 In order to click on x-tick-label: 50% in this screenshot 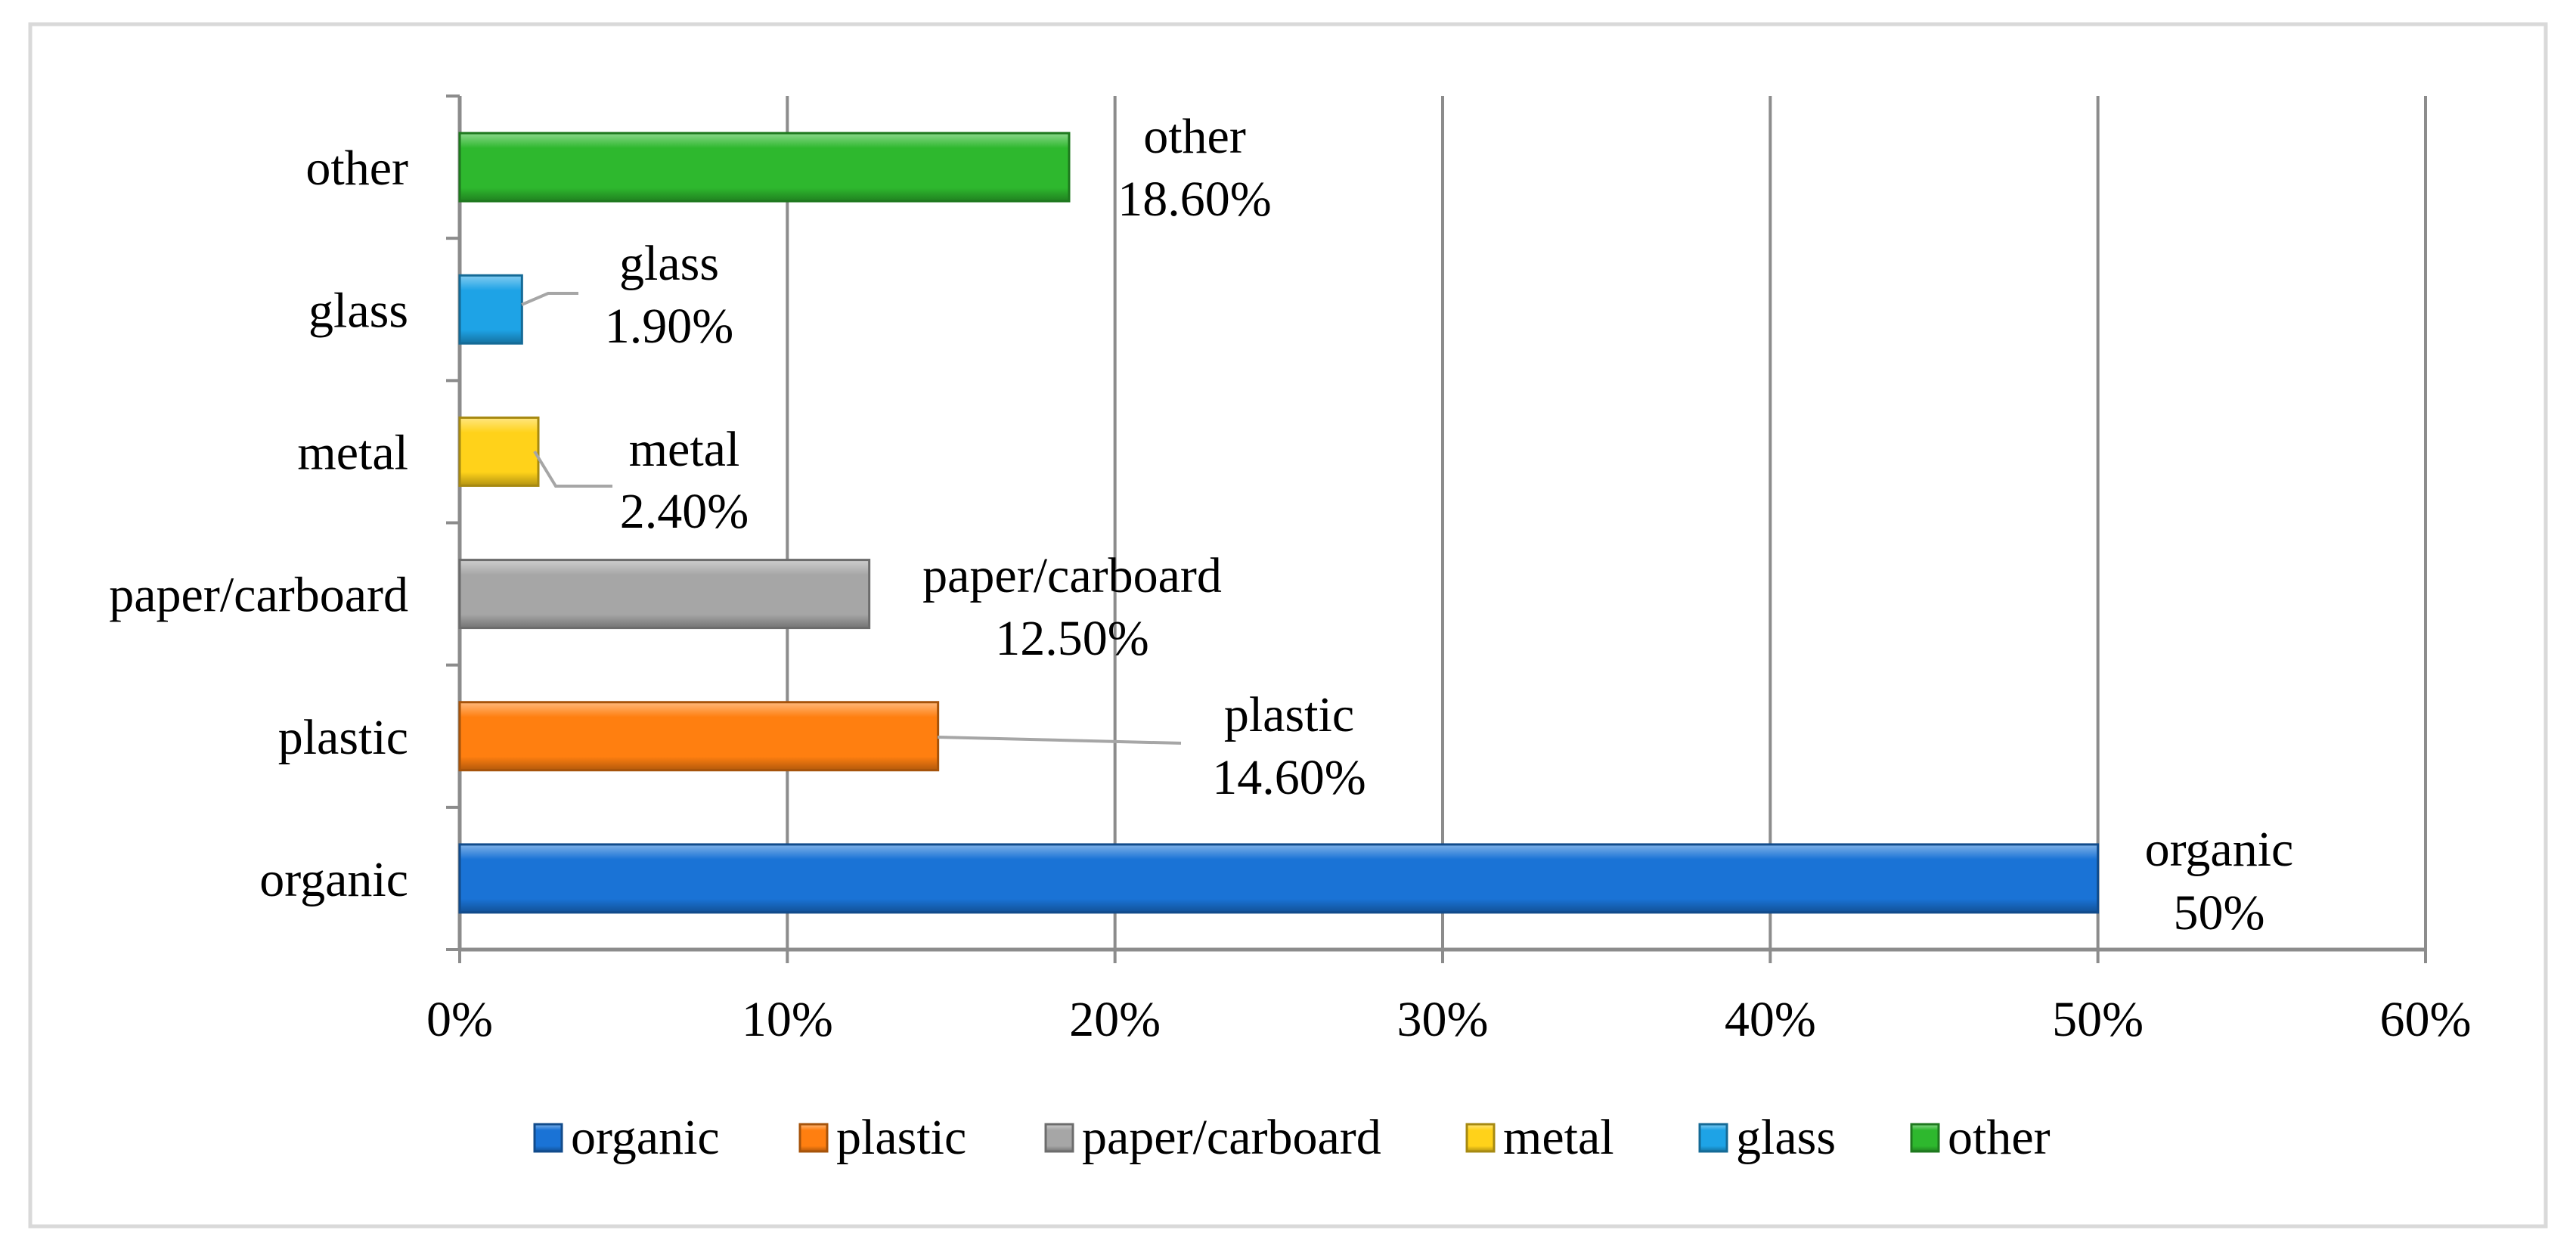, I will do `click(2098, 1020)`.